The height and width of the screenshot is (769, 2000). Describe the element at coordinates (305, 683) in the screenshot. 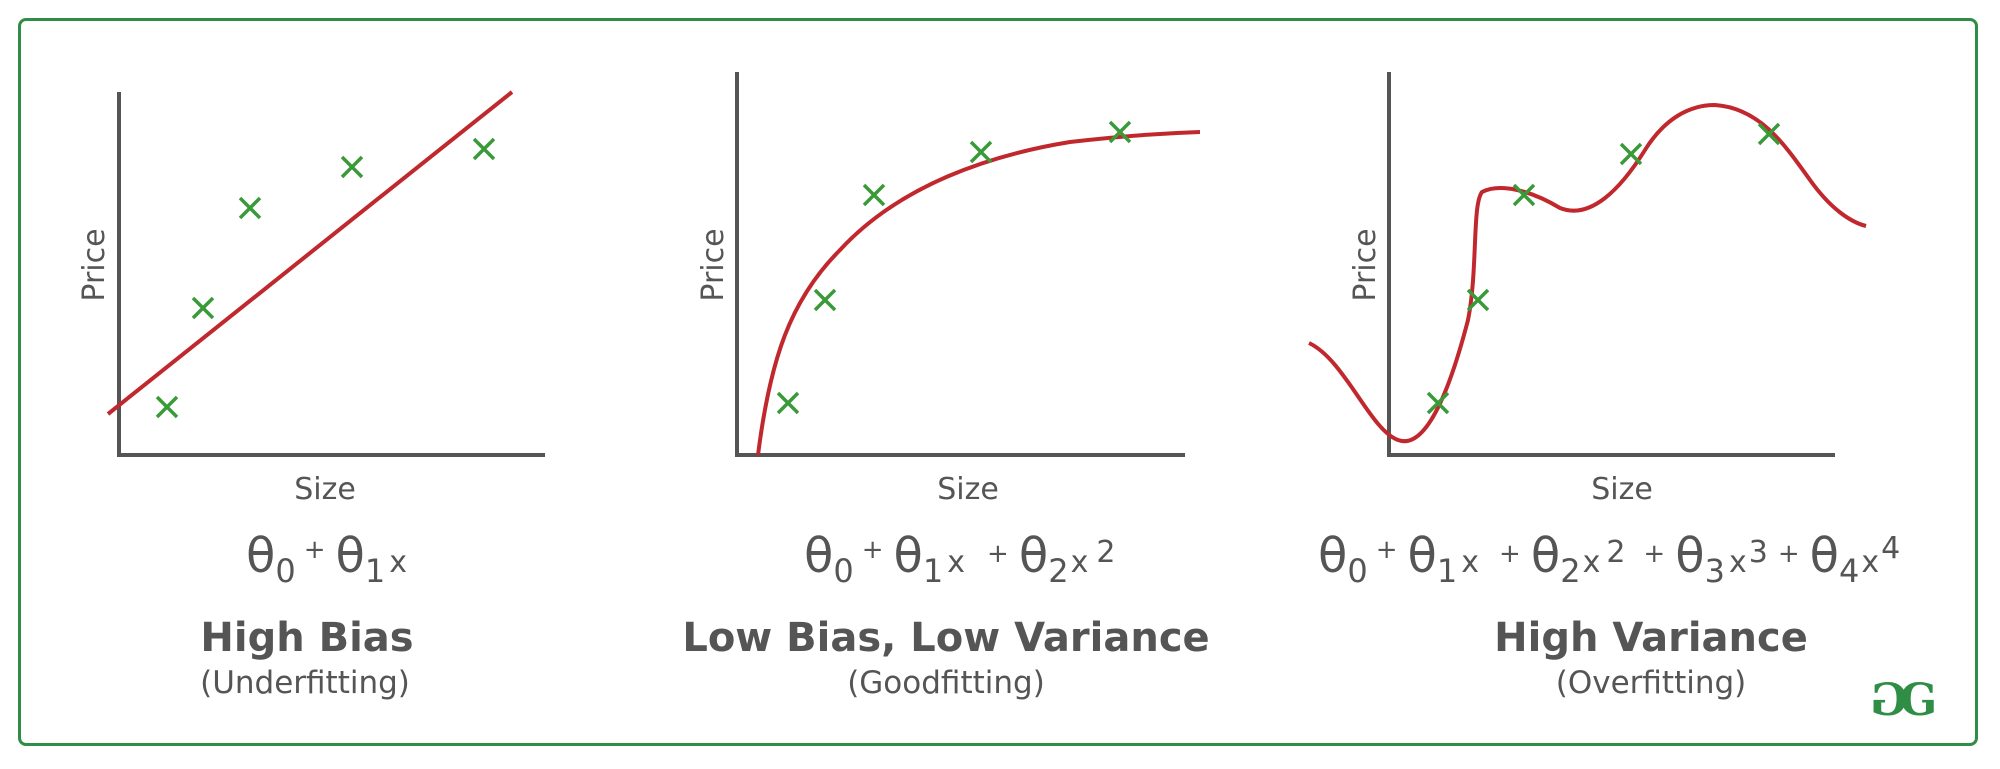

I see `panel-subtitle: (Underfitting)` at that location.